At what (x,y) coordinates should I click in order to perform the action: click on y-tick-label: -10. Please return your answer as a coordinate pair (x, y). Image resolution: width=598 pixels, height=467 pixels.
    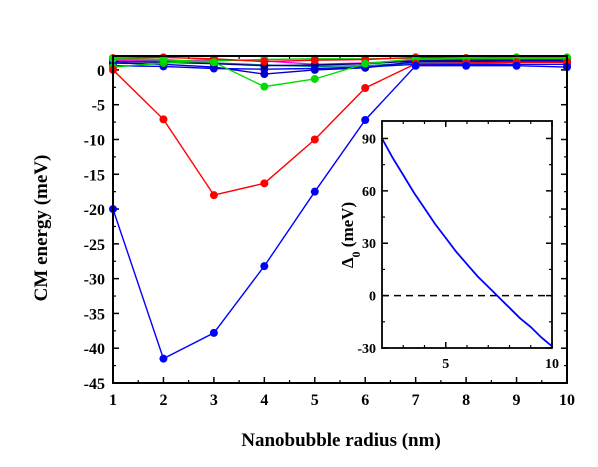
    Looking at the image, I should click on (94, 140).